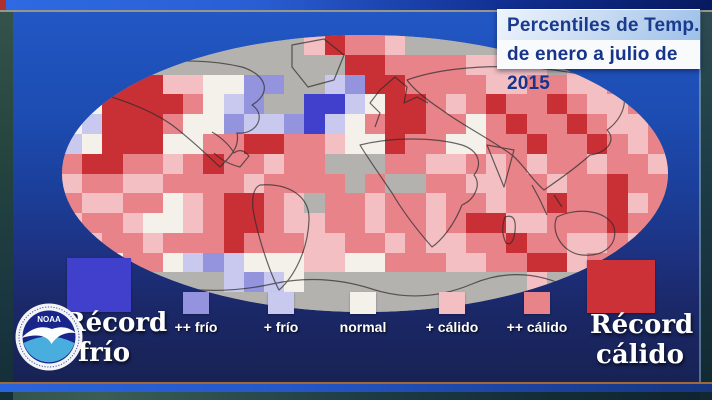 This screenshot has width=712, height=400. What do you see at coordinates (537, 327) in the screenshot?
I see `legend-label: ++ cálido` at bounding box center [537, 327].